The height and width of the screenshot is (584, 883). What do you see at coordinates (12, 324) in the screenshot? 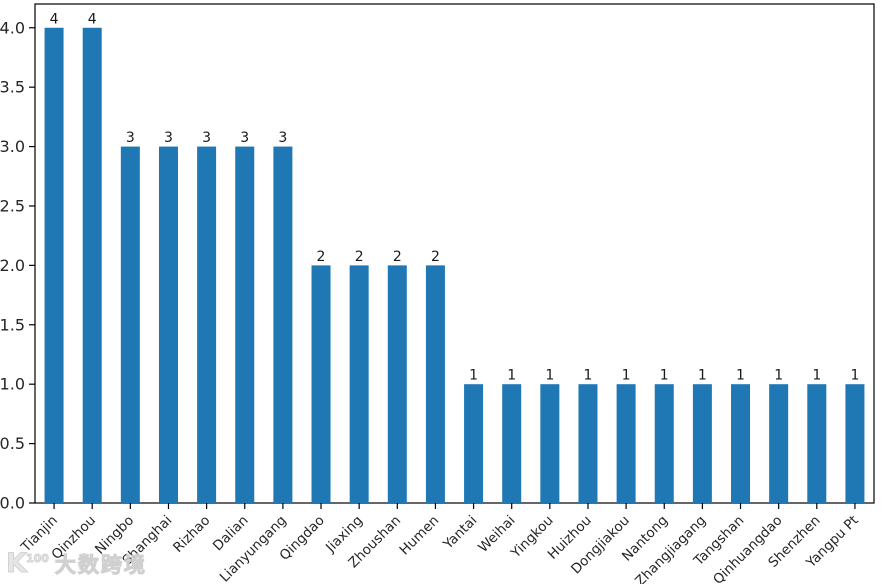
I see `y-tick-label: 1.5` at bounding box center [12, 324].